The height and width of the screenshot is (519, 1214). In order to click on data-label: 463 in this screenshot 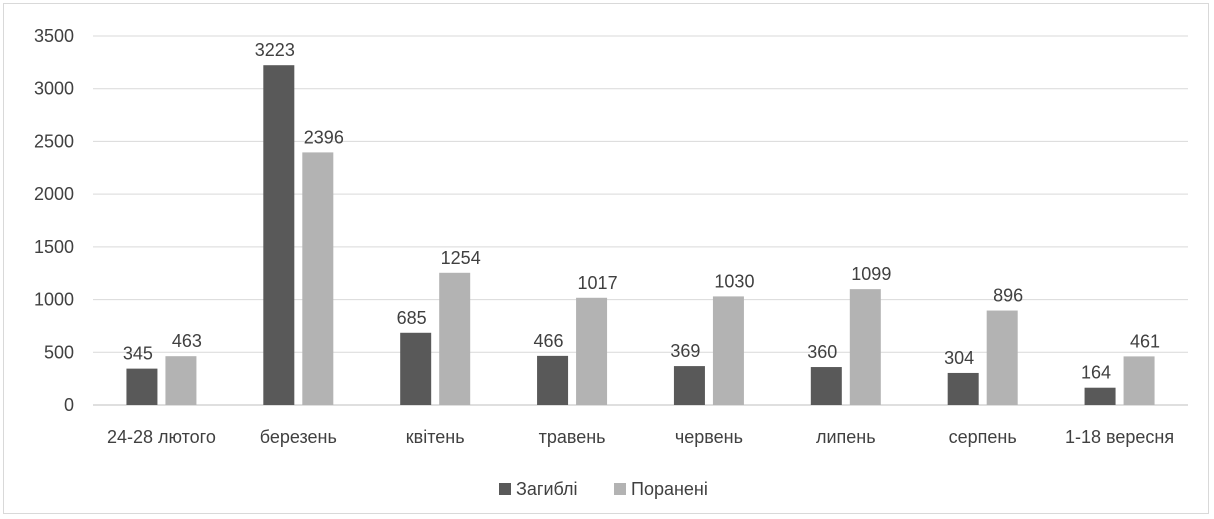, I will do `click(187, 341)`.